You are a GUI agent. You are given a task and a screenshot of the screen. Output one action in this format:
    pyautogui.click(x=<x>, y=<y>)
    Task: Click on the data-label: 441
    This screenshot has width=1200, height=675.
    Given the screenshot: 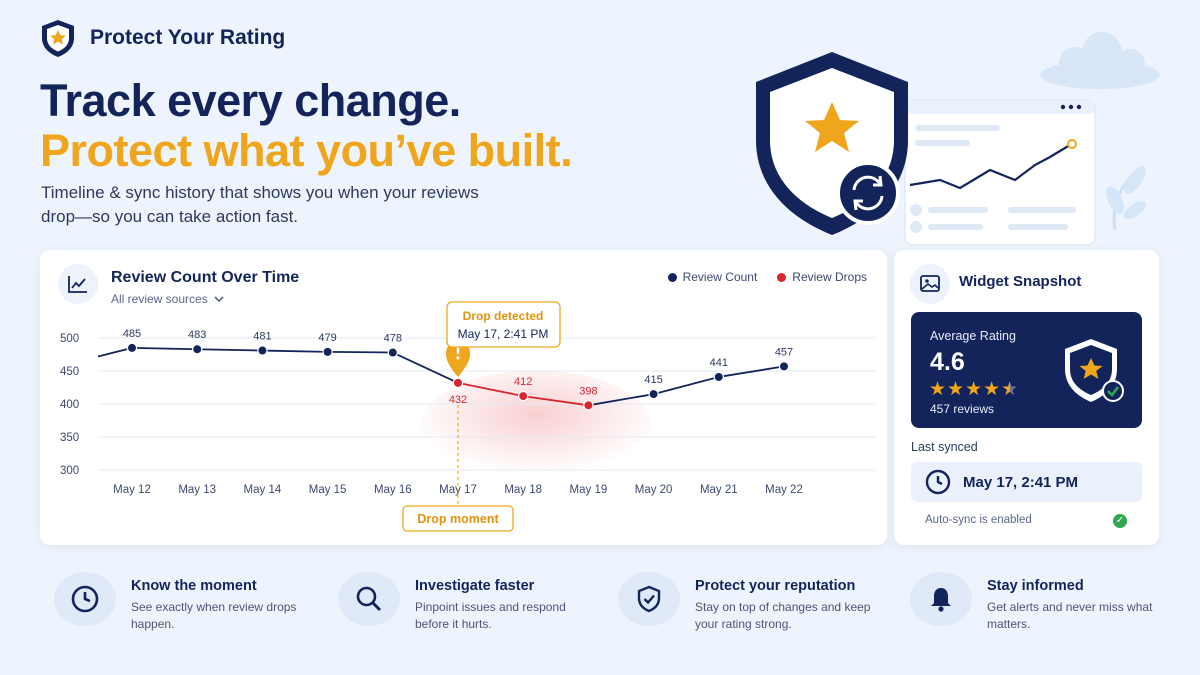 What is the action you would take?
    pyautogui.click(x=719, y=363)
    